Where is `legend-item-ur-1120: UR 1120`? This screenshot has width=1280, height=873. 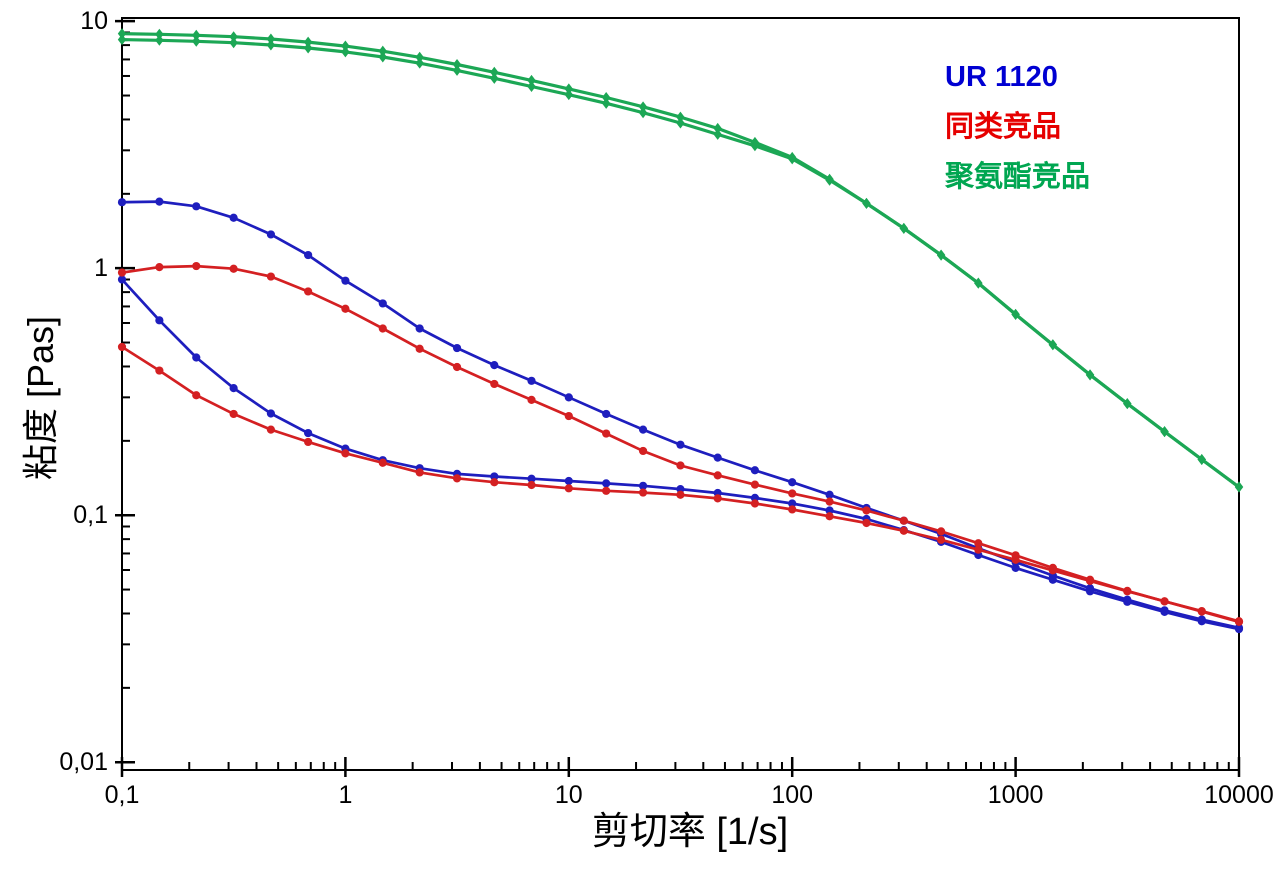
legend-item-ur-1120: UR 1120 is located at coordinates (1001, 77).